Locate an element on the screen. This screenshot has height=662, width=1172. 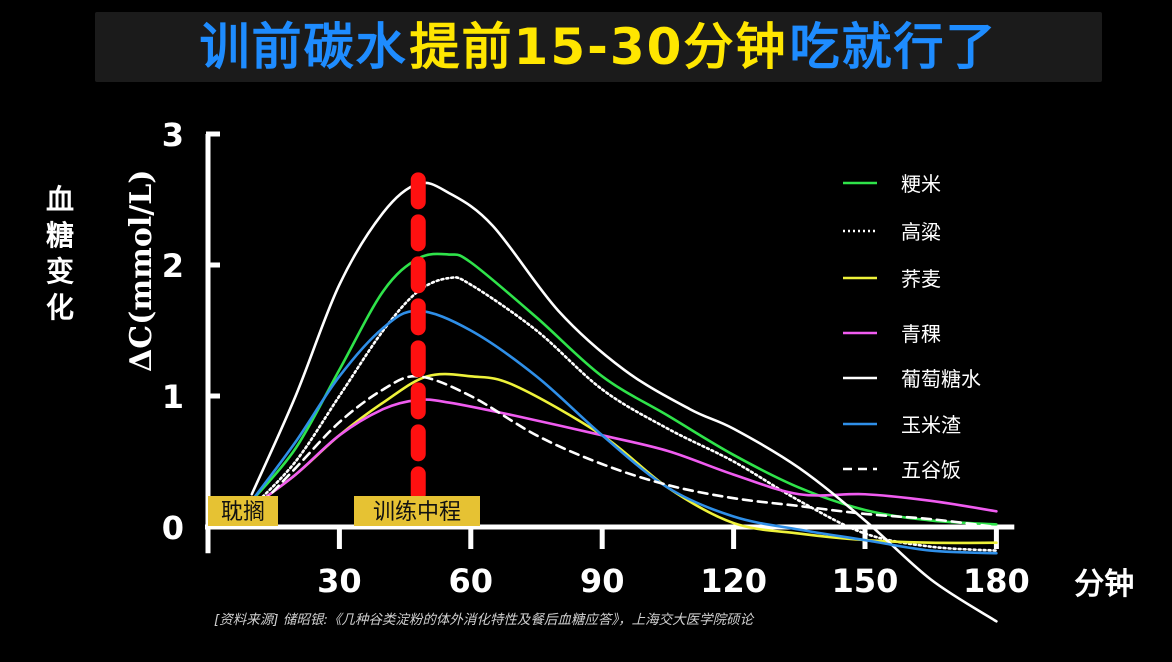
title-segment-2: 提前15-30分钟 is located at coordinates (598, 47).